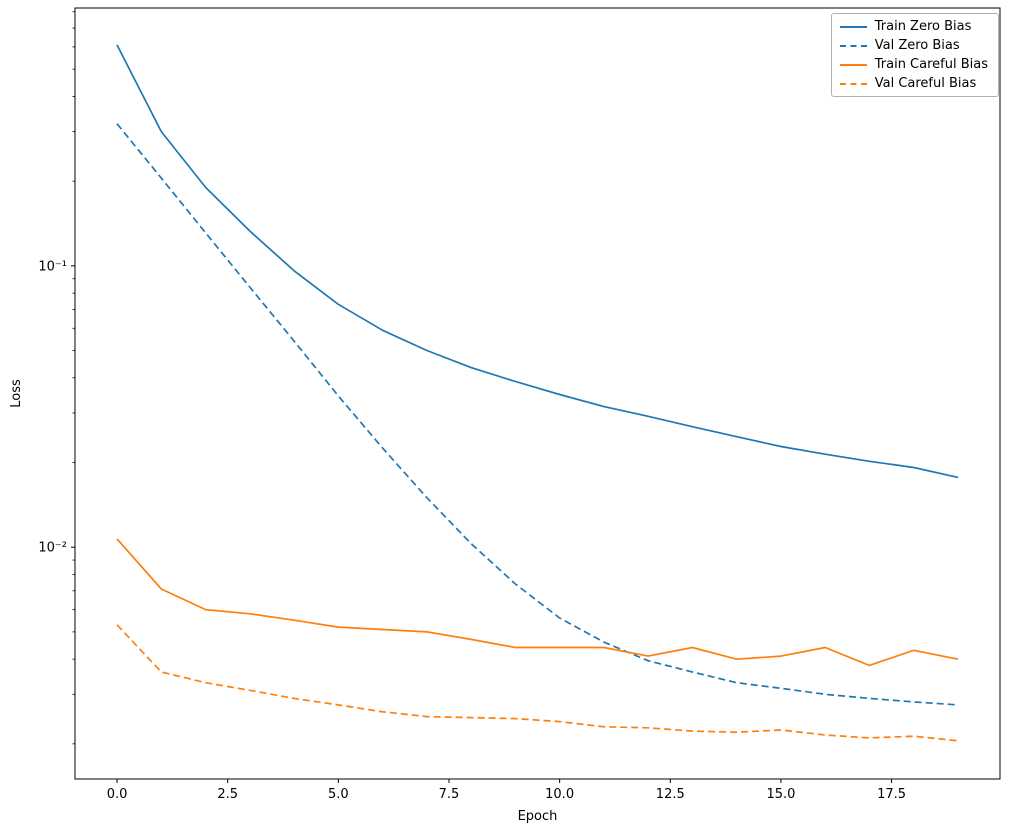 The image size is (1012, 833). Describe the element at coordinates (16, 393) in the screenshot. I see `y-axis-label: Loss` at that location.